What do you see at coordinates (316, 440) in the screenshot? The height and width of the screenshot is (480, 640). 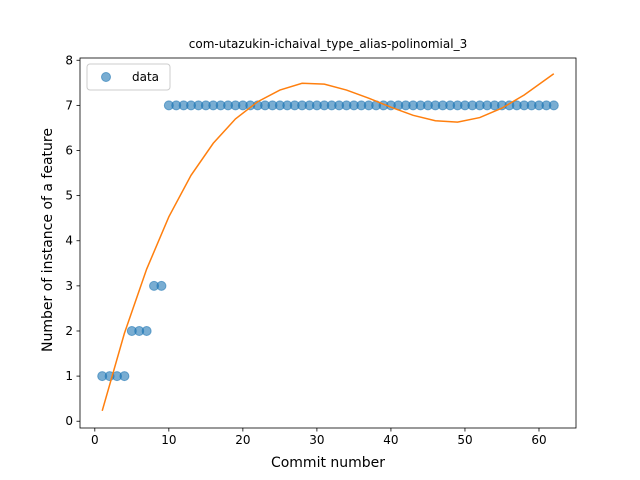 I see `x-tick-label: 30` at bounding box center [316, 440].